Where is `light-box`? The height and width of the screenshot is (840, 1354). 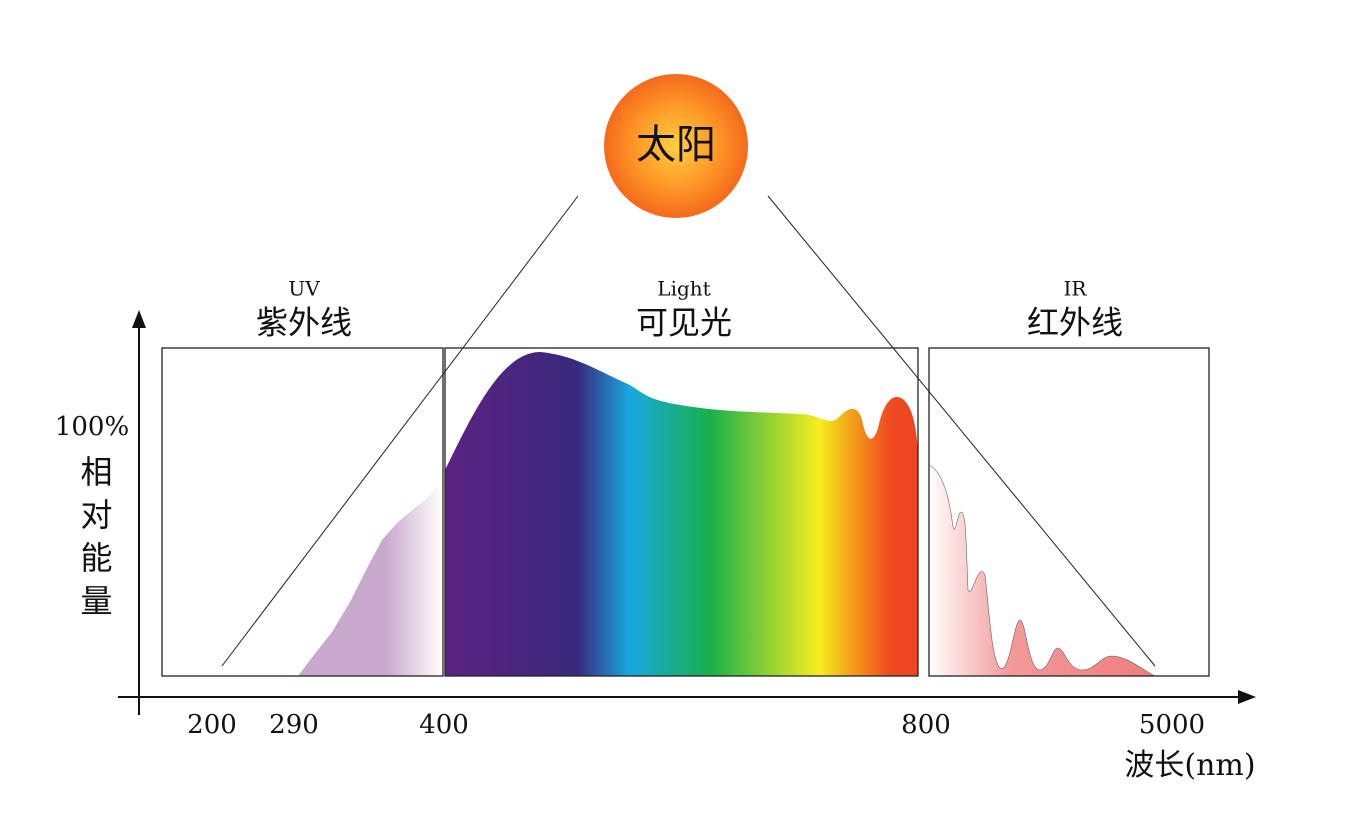 light-box is located at coordinates (681, 512).